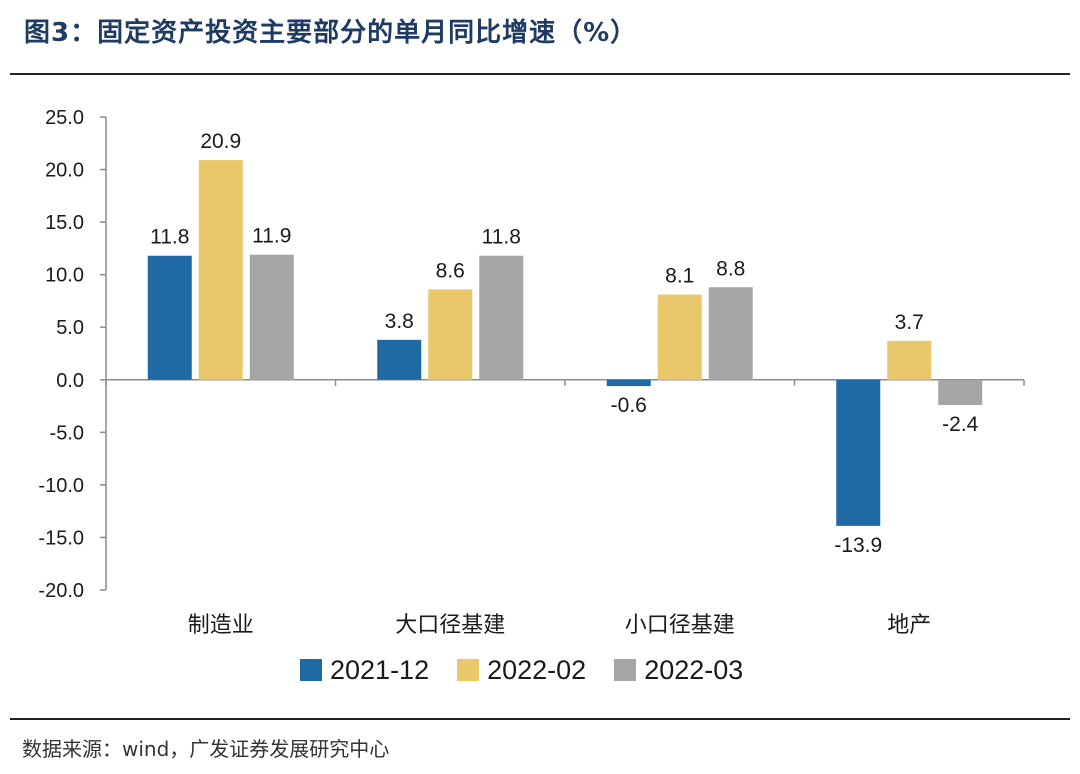  I want to click on y-tick-label: -20.0, so click(61, 591).